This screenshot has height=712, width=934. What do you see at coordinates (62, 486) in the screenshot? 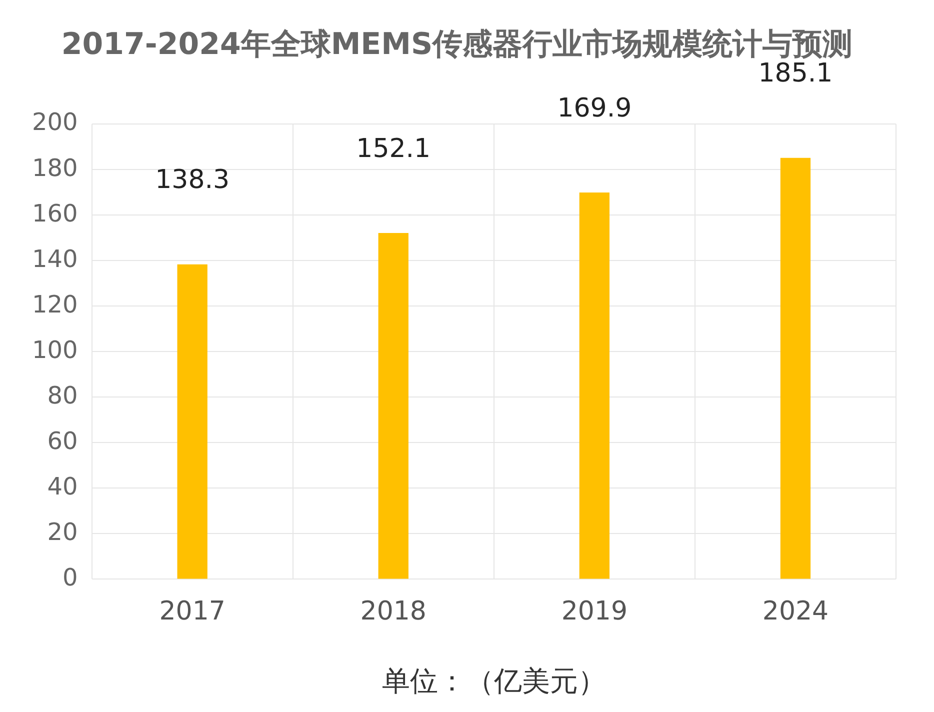
I see `y-tick-label: 40` at bounding box center [62, 486].